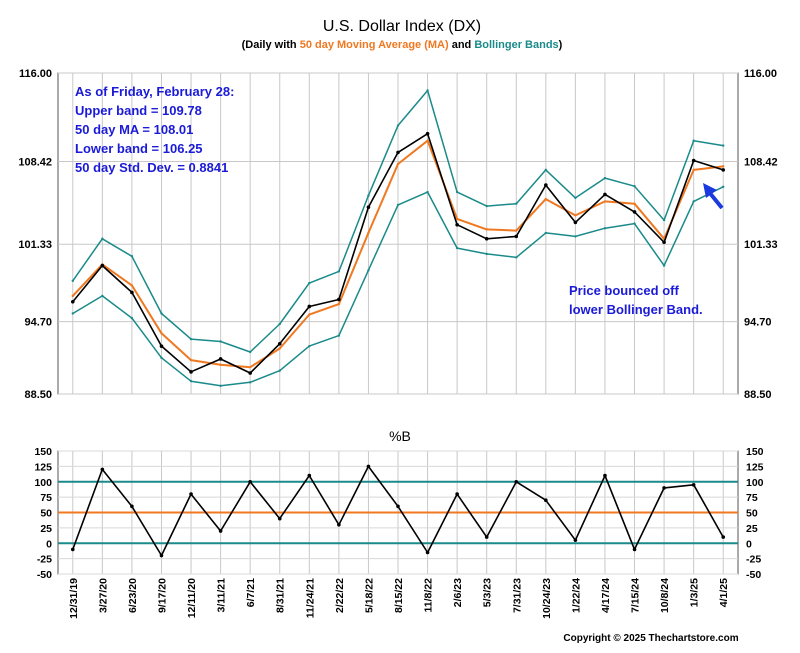 The width and height of the screenshot is (800, 653). What do you see at coordinates (402, 26) in the screenshot?
I see `chart-title: U.S. Dollar Index (DX)` at bounding box center [402, 26].